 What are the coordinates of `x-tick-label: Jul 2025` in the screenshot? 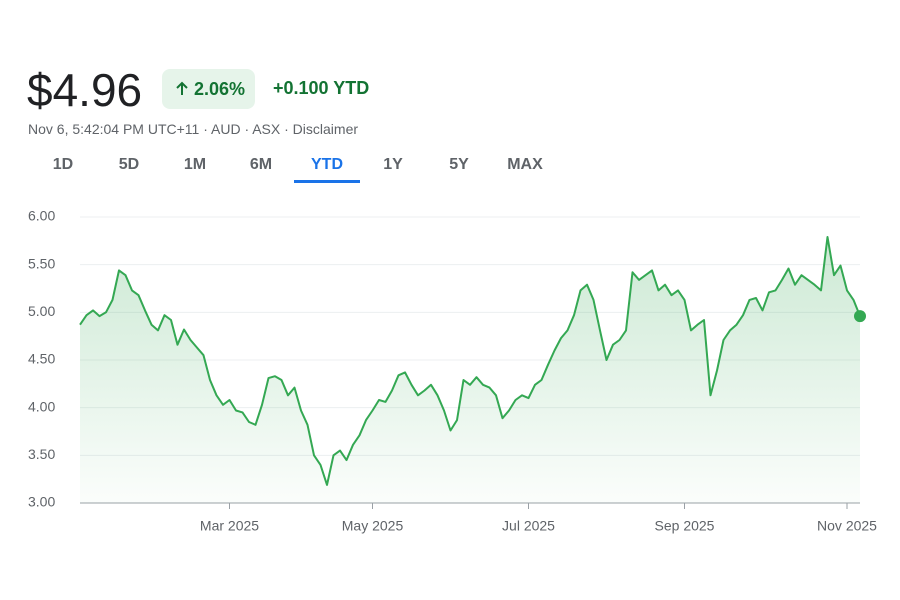 It's located at (528, 526).